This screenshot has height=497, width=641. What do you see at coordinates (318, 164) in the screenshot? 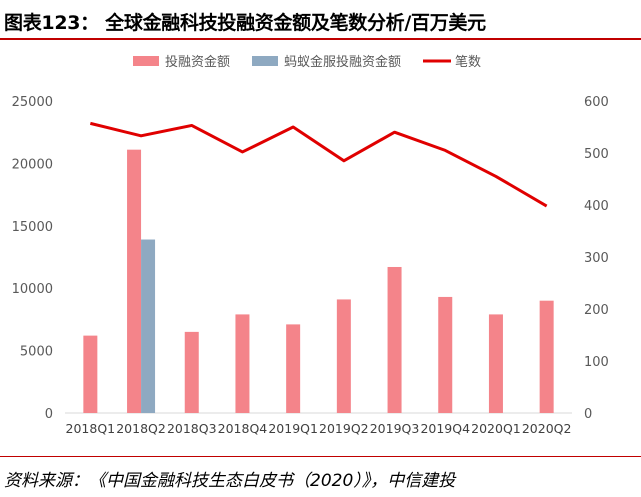
I see `count-line` at bounding box center [318, 164].